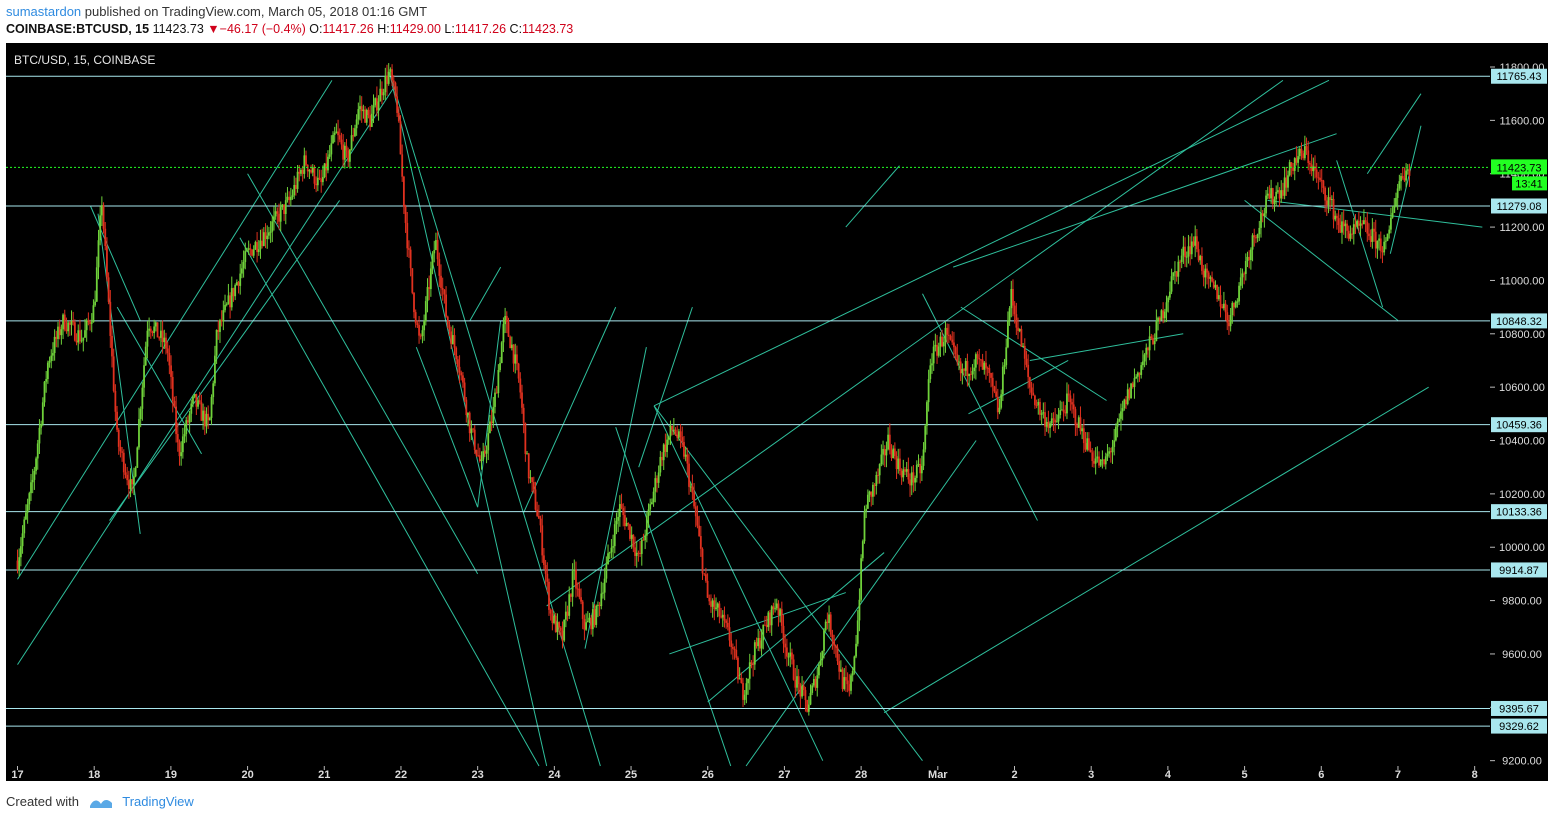 The height and width of the screenshot is (819, 1554). Describe the element at coordinates (449, 29) in the screenshot. I see `low-label: L:` at that location.